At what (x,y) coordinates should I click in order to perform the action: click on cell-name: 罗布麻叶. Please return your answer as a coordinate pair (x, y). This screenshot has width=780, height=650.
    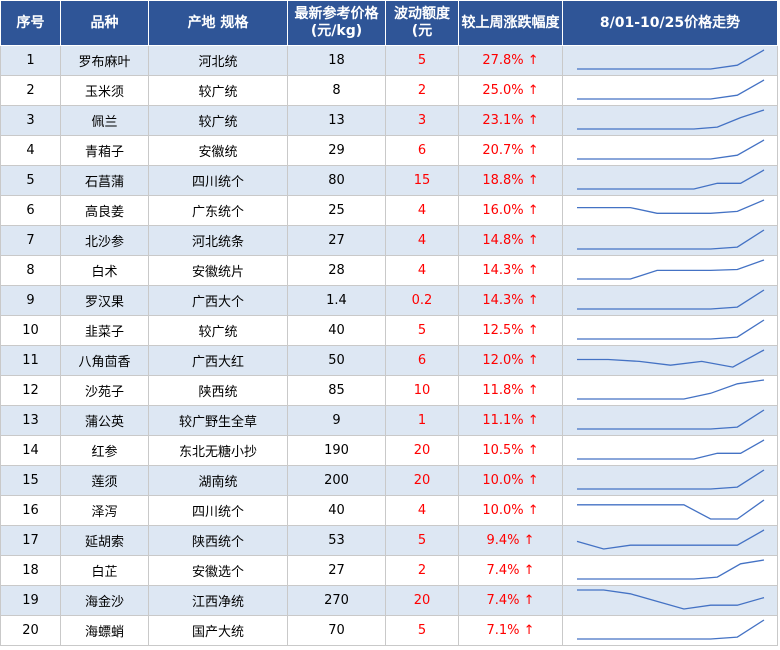
    Looking at the image, I should click on (104, 60).